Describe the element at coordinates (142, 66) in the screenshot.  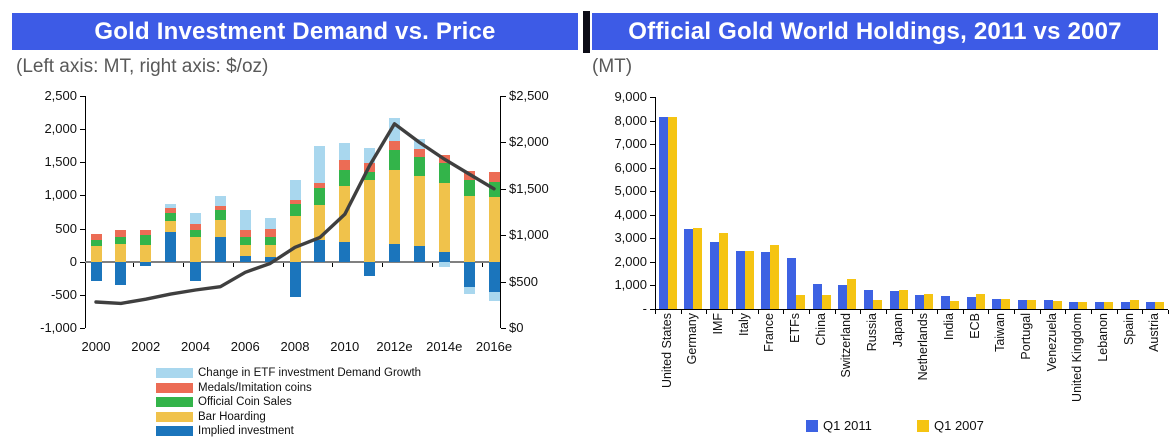
I see `left-chart-axis-note: (Left axis: MT, right axis: $/oz)` at that location.